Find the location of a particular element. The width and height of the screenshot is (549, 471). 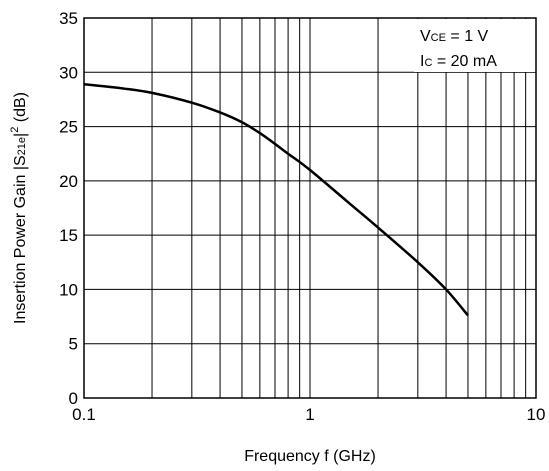

y-tick-labels: 0 5 10 15 20 25 30 35 is located at coordinates (68, 208).